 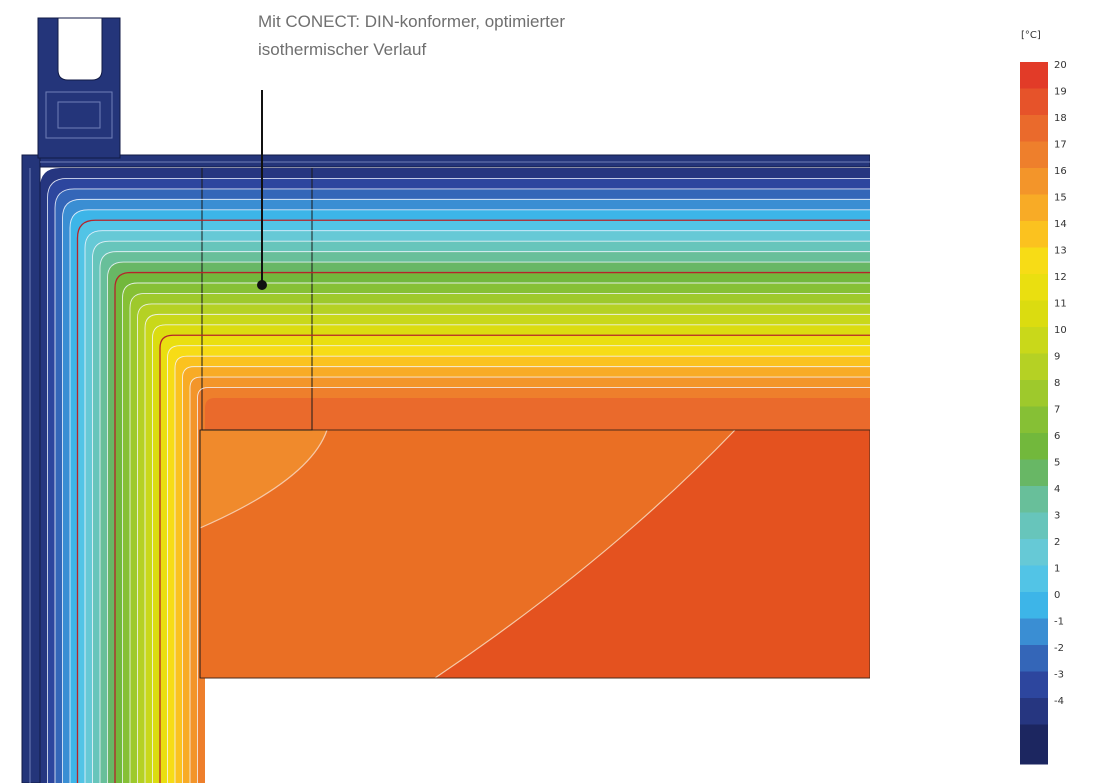 I want to click on frame-top-bar, so click(x=445, y=161).